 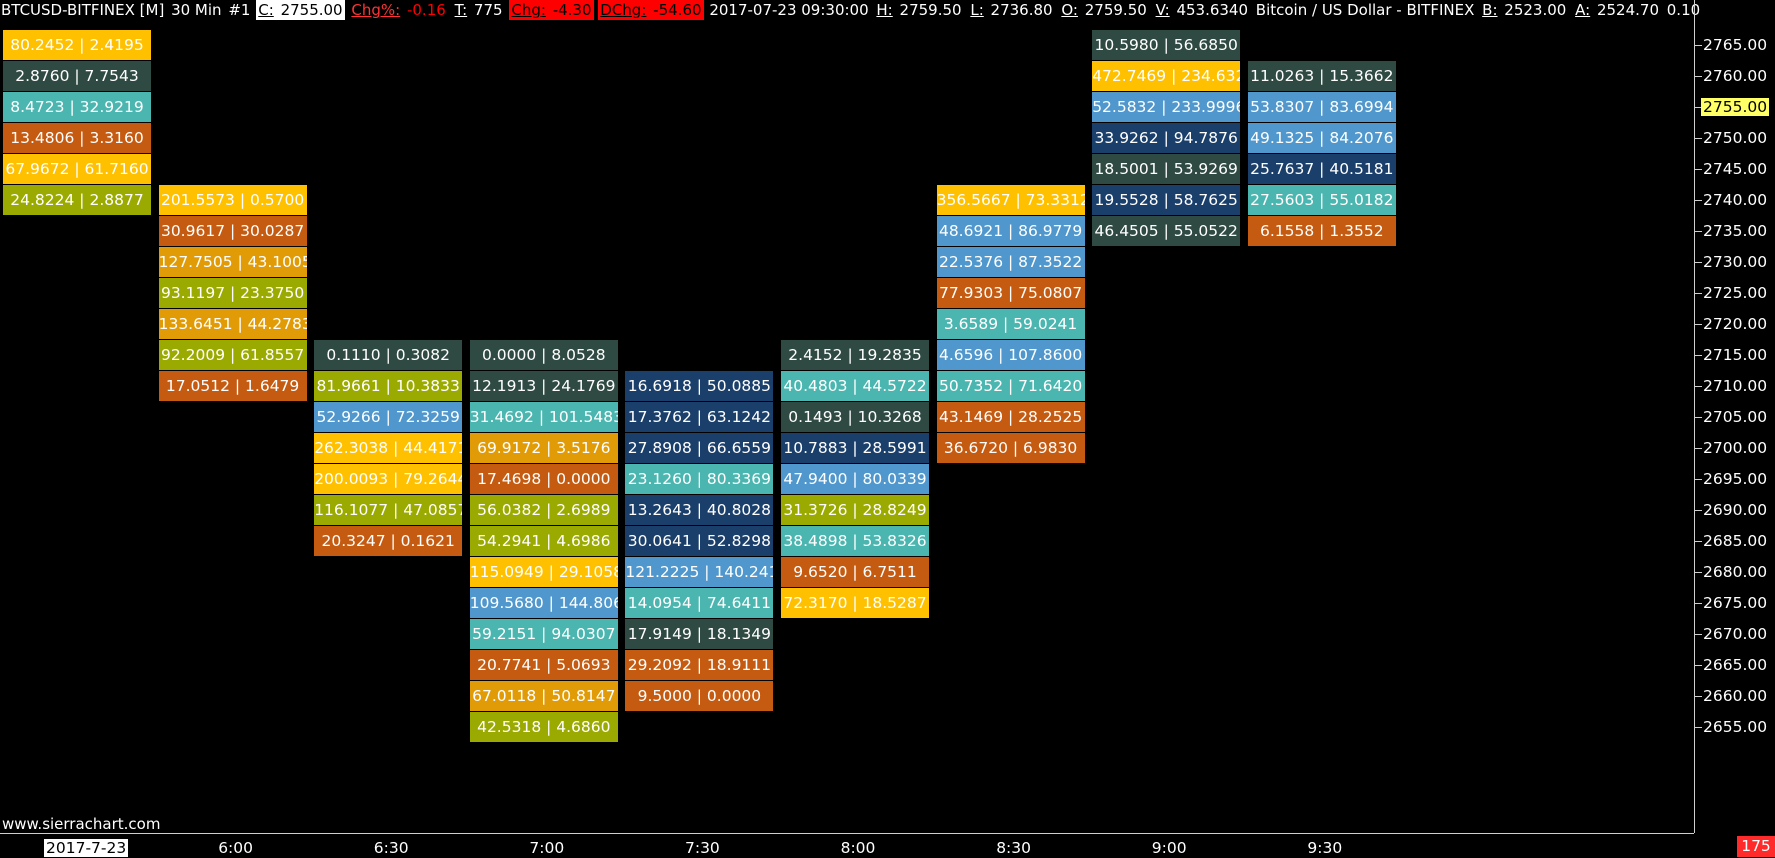 I want to click on footprint-cell: 20.3247 | 0.1621, so click(x=388, y=541).